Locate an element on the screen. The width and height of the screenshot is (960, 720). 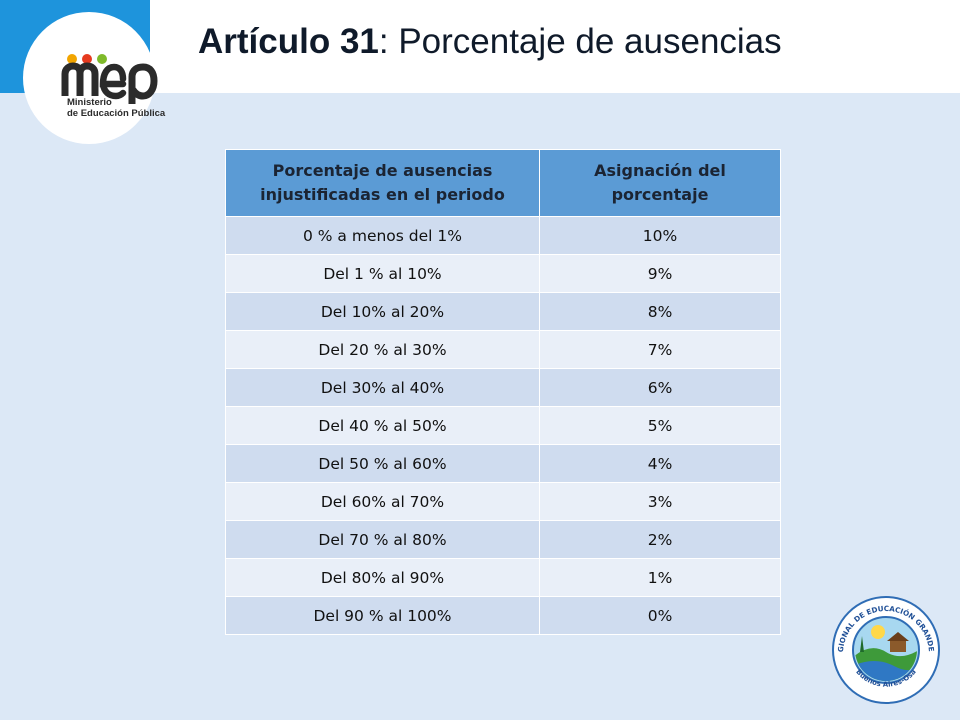
table-row: Del 40 % al 50% 5% is located at coordinates (503, 425).